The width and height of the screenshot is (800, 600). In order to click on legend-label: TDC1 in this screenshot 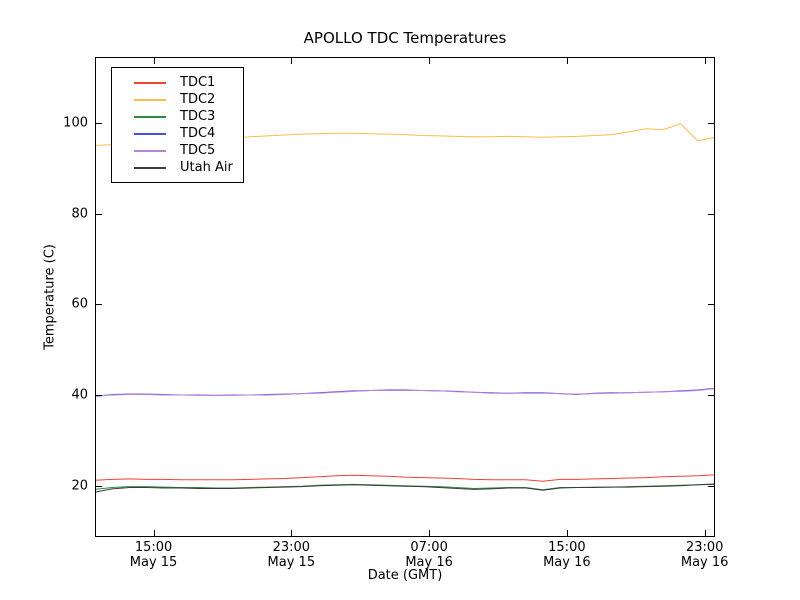, I will do `click(198, 82)`.